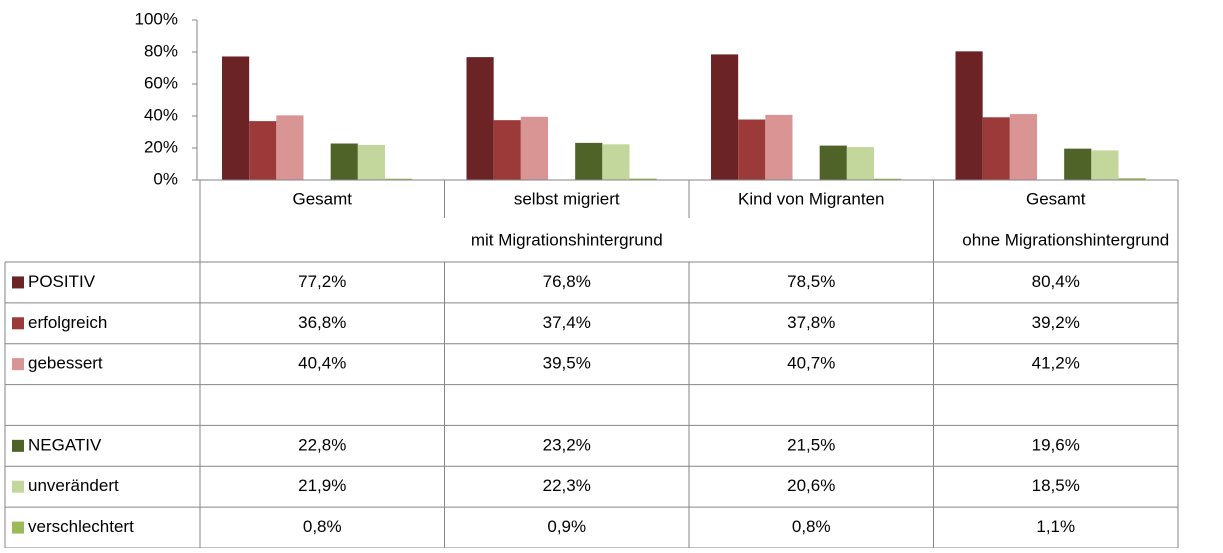  Describe the element at coordinates (1056, 485) in the screenshot. I see `table-cell: 18,5%` at that location.